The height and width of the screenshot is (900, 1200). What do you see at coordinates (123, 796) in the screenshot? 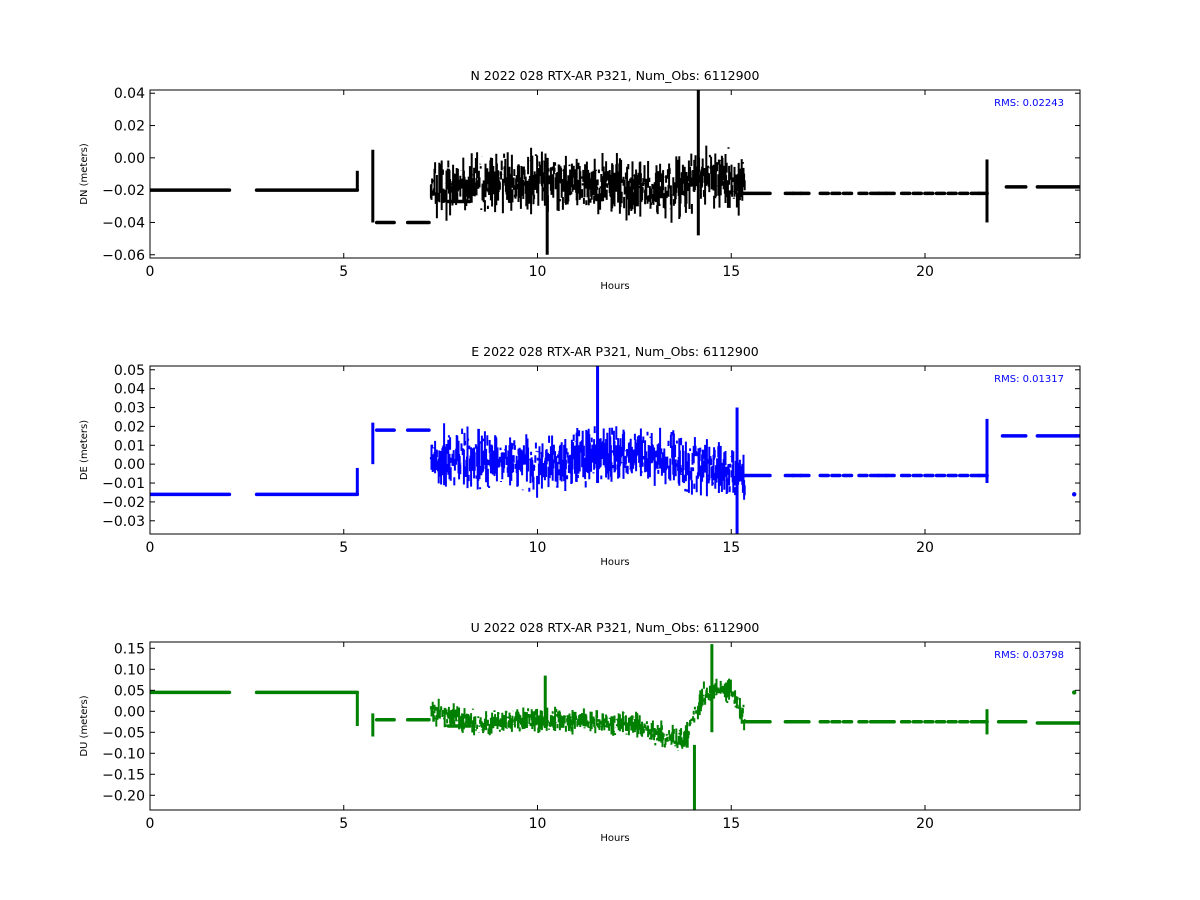
I see `y-tick-label: −0.20` at bounding box center [123, 796].